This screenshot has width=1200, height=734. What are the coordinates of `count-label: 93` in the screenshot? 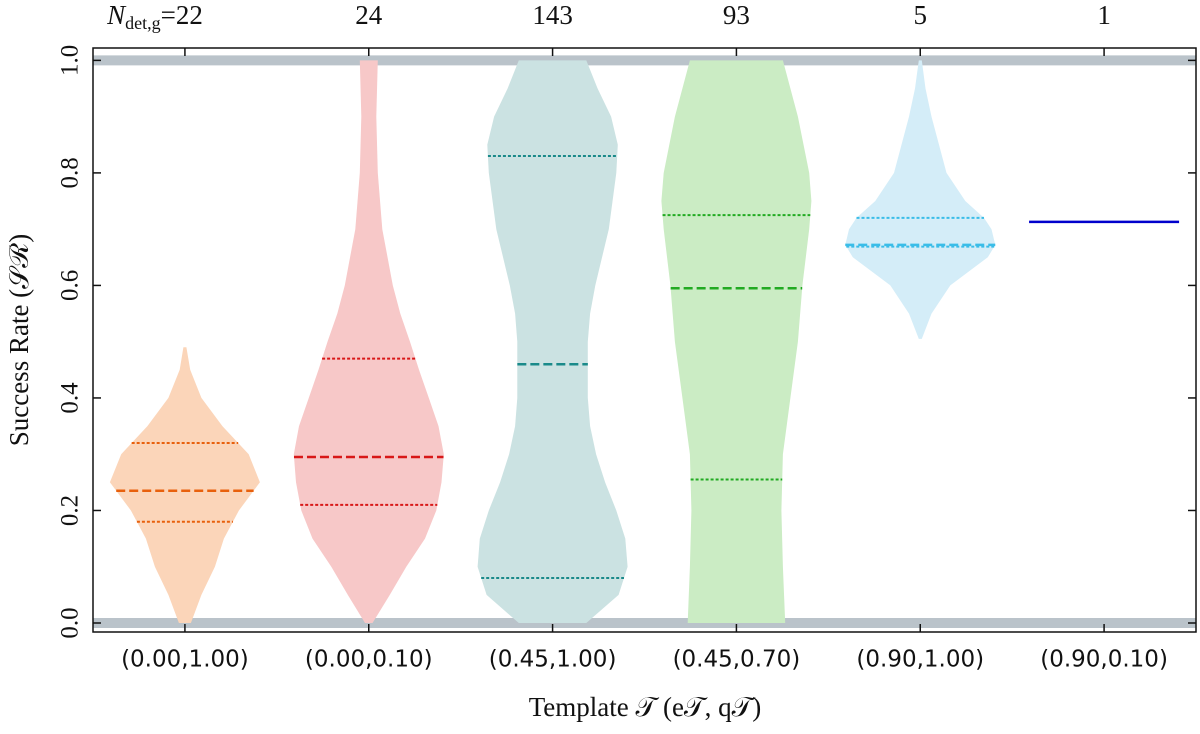 It's located at (736, 15).